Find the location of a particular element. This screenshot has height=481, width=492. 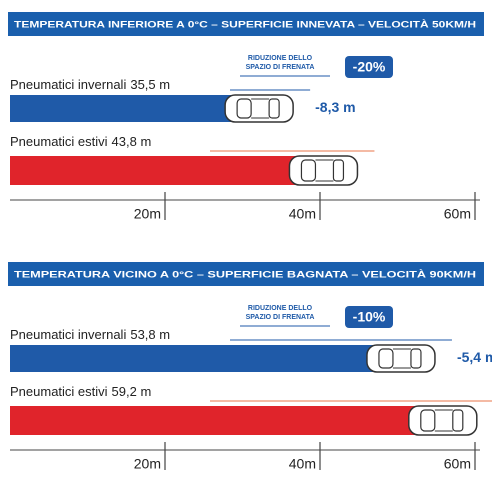

percent-label: -20% is located at coordinates (369, 67).